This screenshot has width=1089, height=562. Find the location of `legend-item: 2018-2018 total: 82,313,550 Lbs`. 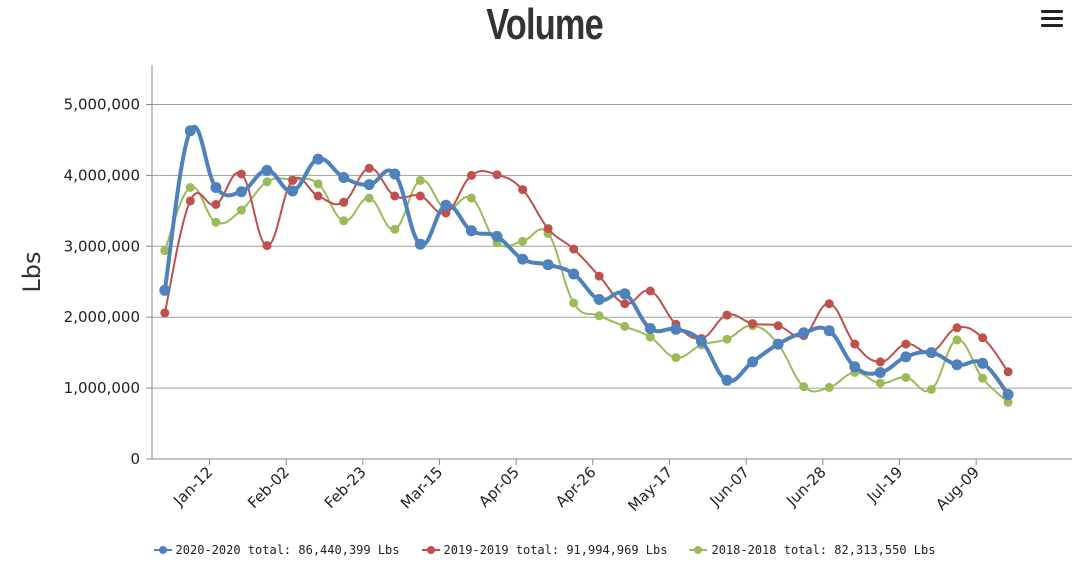

legend-item: 2018-2018 total: 82,313,550 Lbs is located at coordinates (812, 550).